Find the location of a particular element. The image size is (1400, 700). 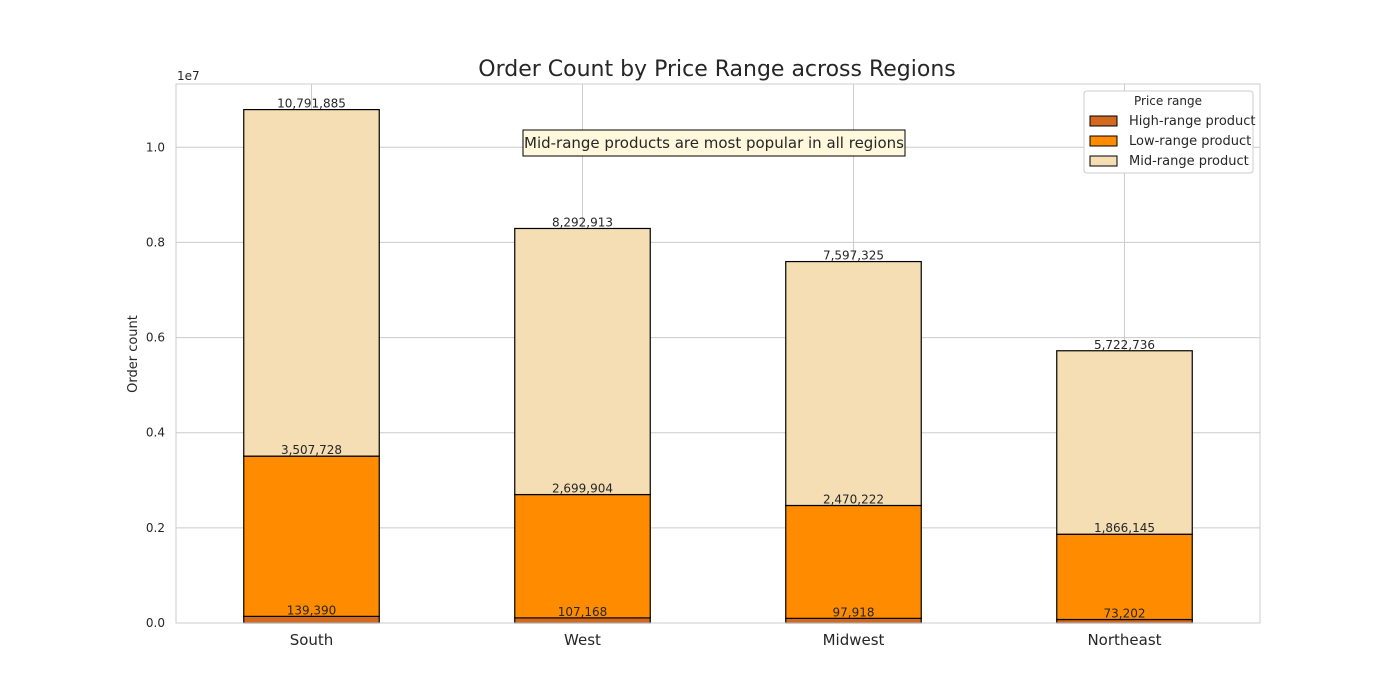

data-label: 1,866,145 is located at coordinates (1124, 528).